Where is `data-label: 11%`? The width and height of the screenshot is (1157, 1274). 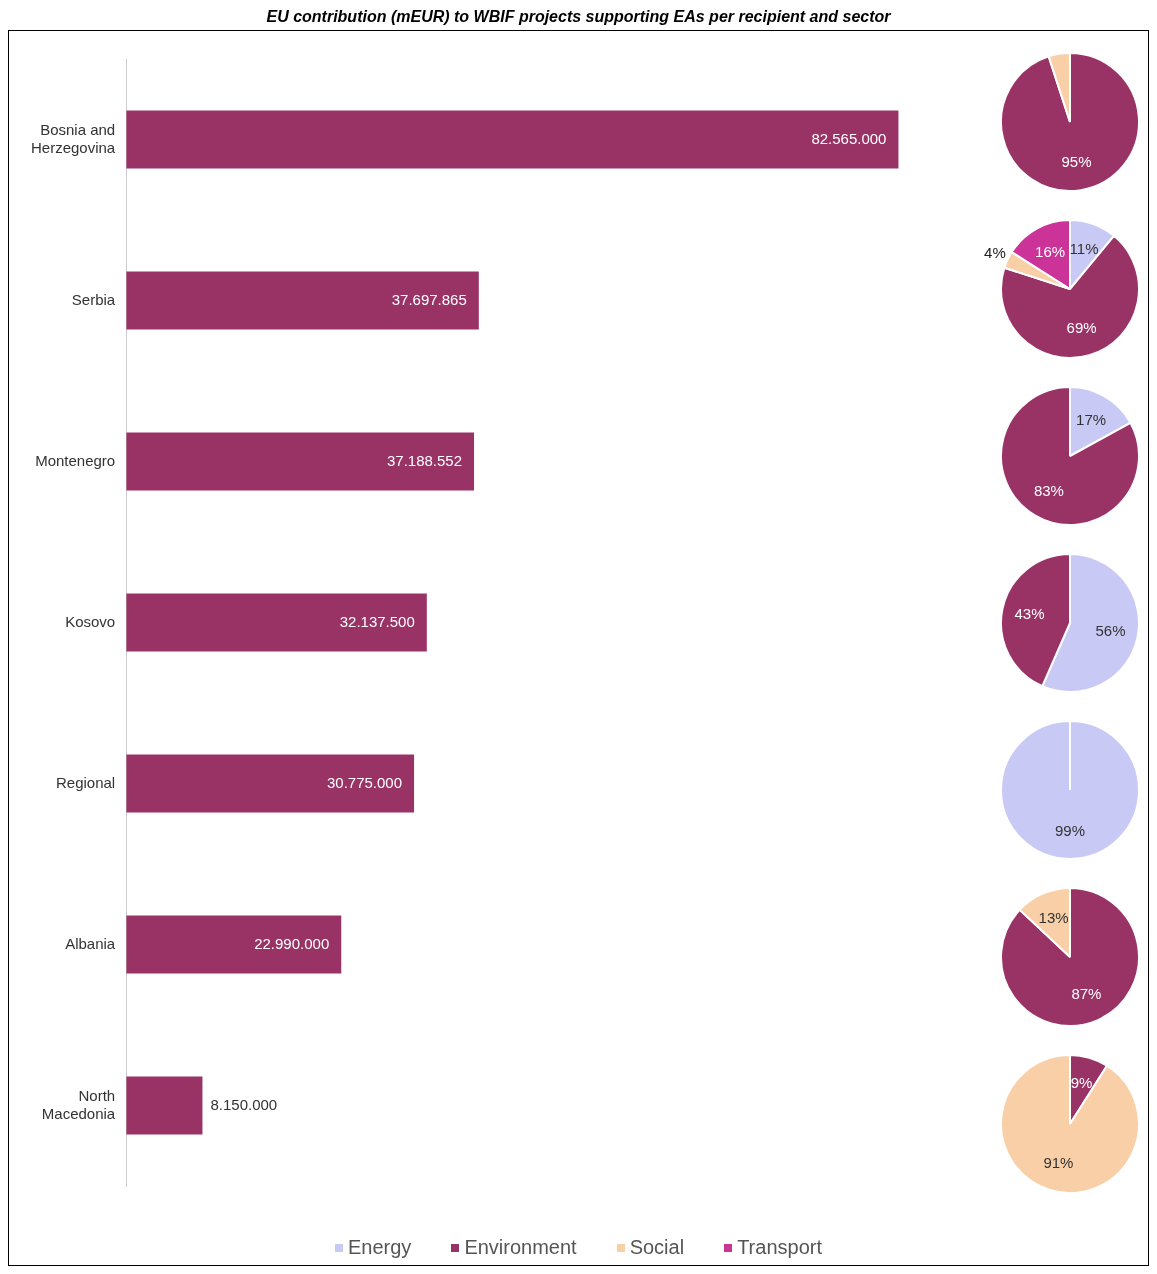
data-label: 11% is located at coordinates (1084, 249).